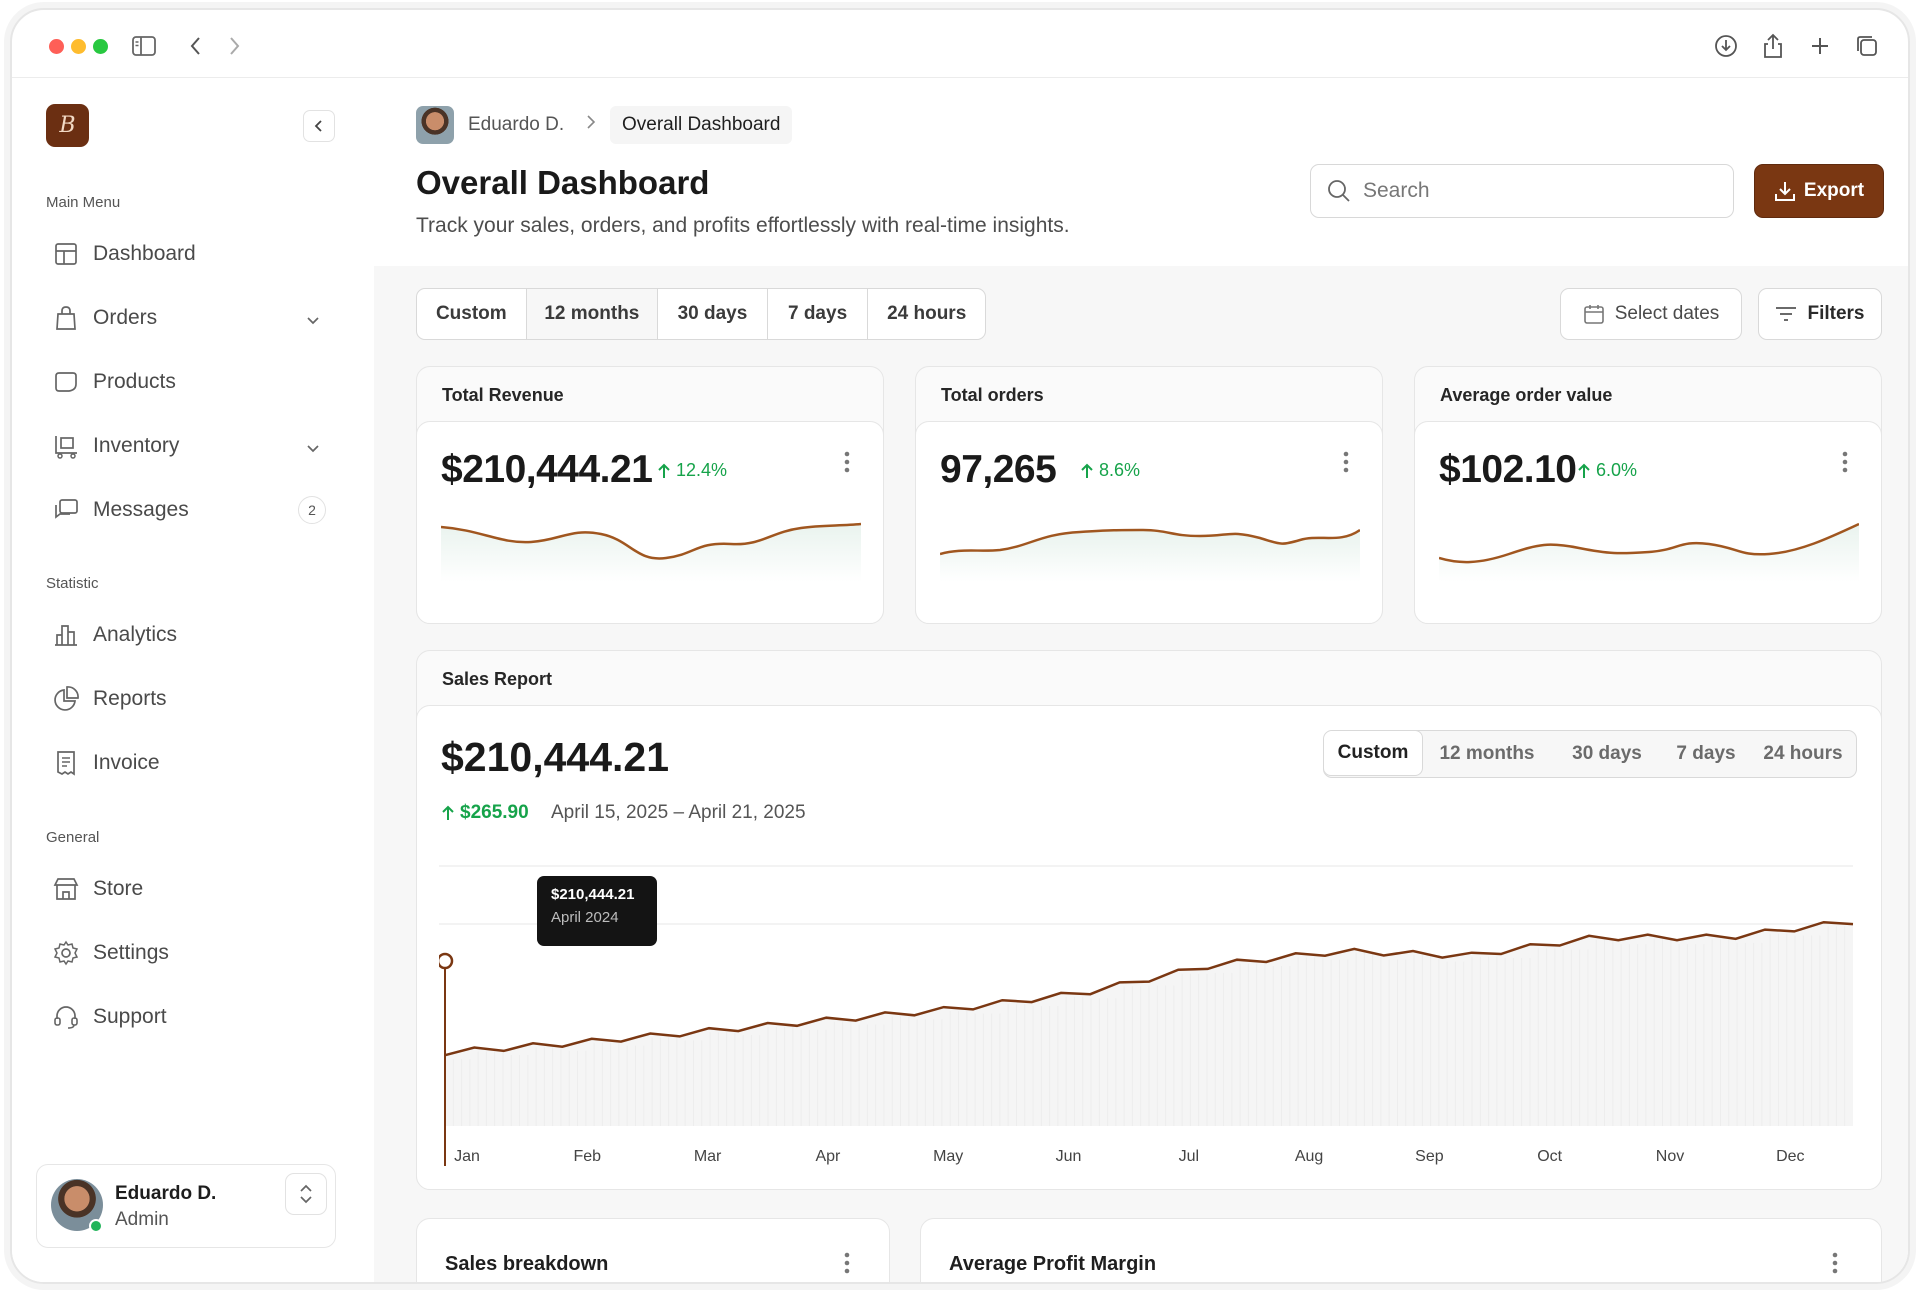 The height and width of the screenshot is (1290, 1920). I want to click on x-axis-label: Oct, so click(1550, 1156).